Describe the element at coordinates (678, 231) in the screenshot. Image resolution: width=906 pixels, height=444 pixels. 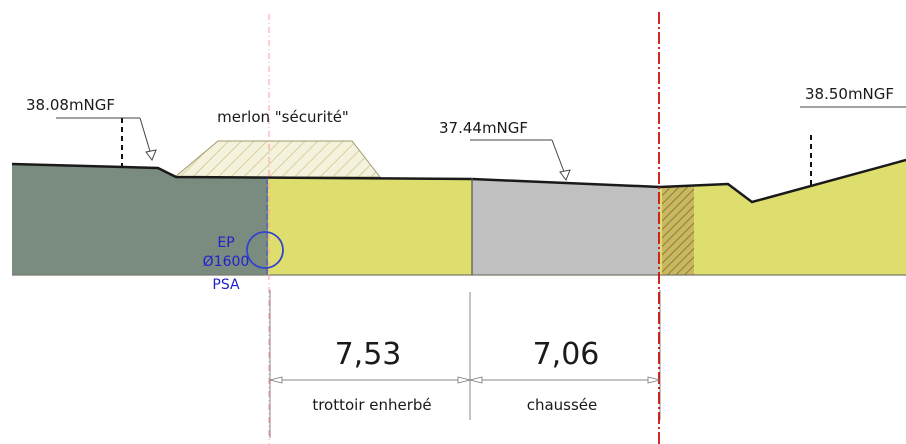
I see `right-hatch-strip` at that location.